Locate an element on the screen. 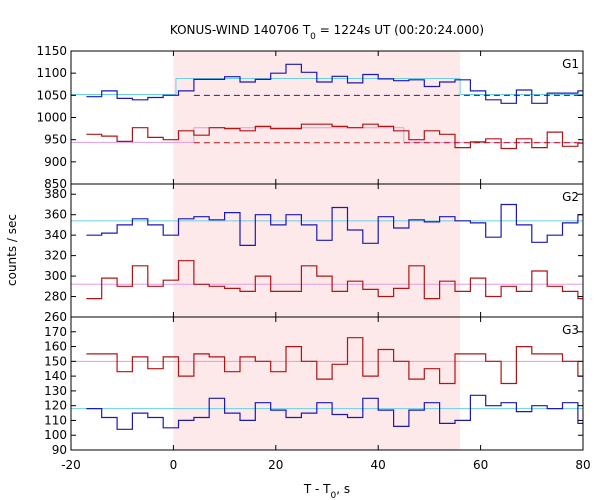 The image size is (600, 500). x-axis-label-subscript: 0 is located at coordinates (334, 495).